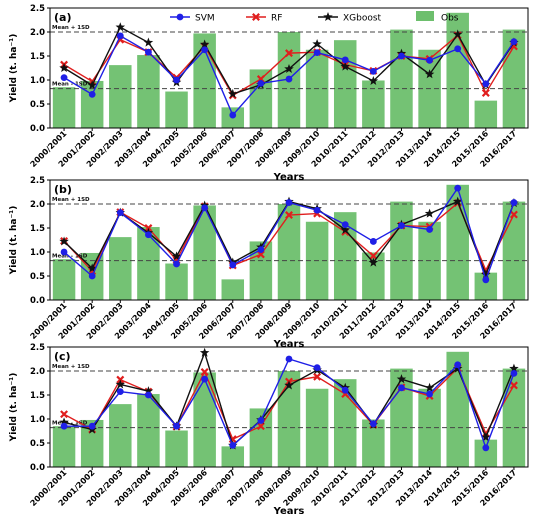  Describe the element at coordinates (276, 19) in the screenshot. I see `legend-label: RF` at that location.